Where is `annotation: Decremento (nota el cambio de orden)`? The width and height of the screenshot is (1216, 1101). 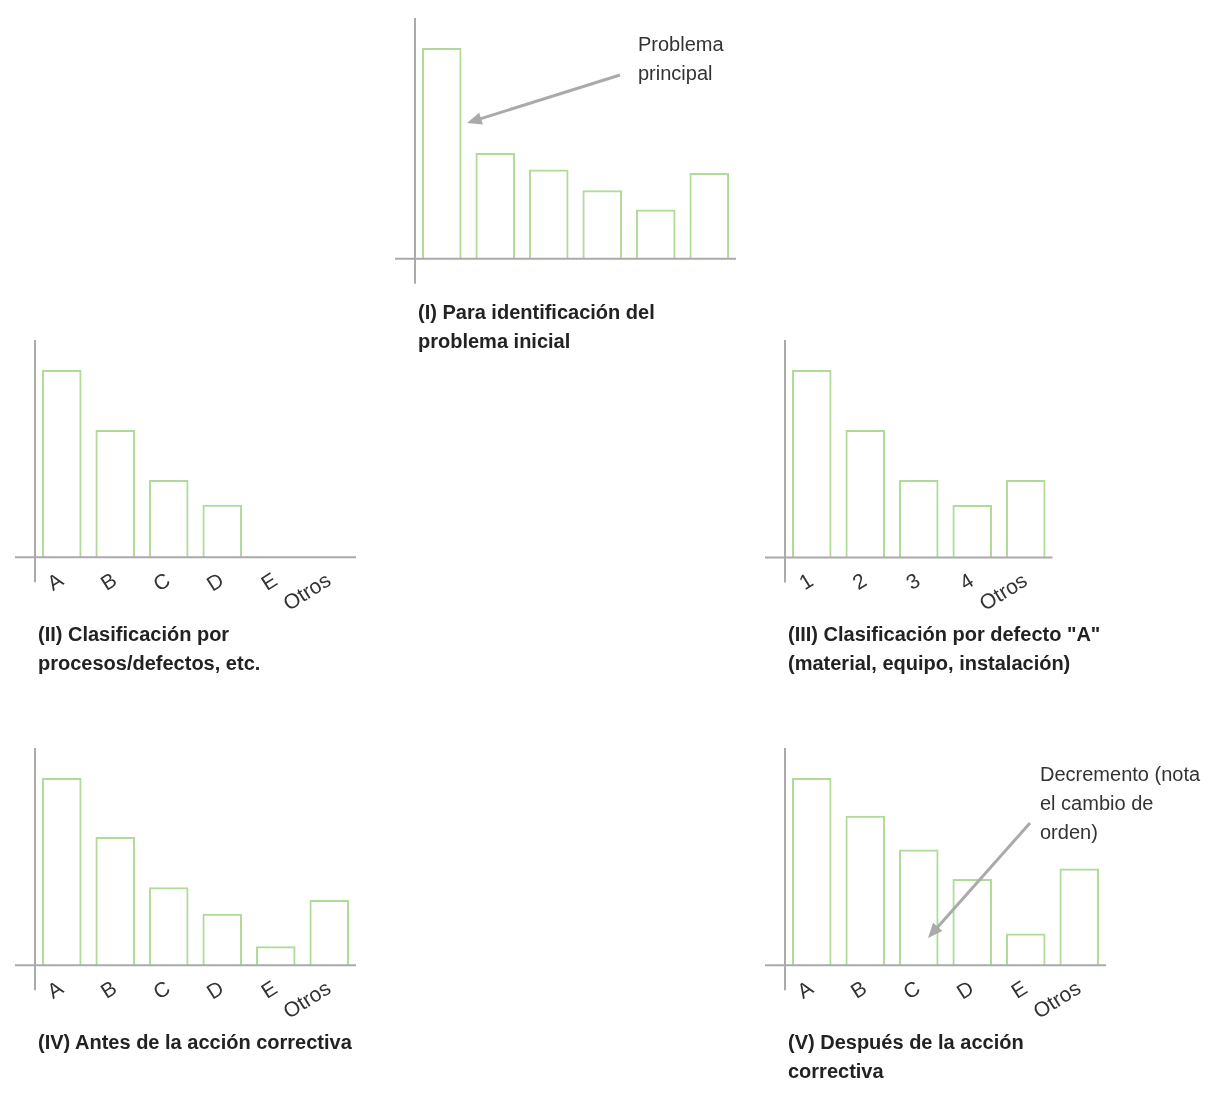
annotation: Decremento (nota el cambio de orden) is located at coordinates (1121, 803).